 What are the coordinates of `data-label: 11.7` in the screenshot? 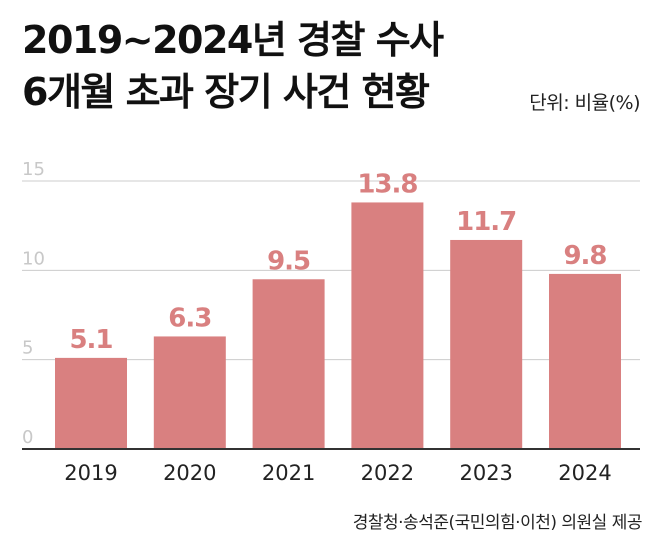 It's located at (486, 222).